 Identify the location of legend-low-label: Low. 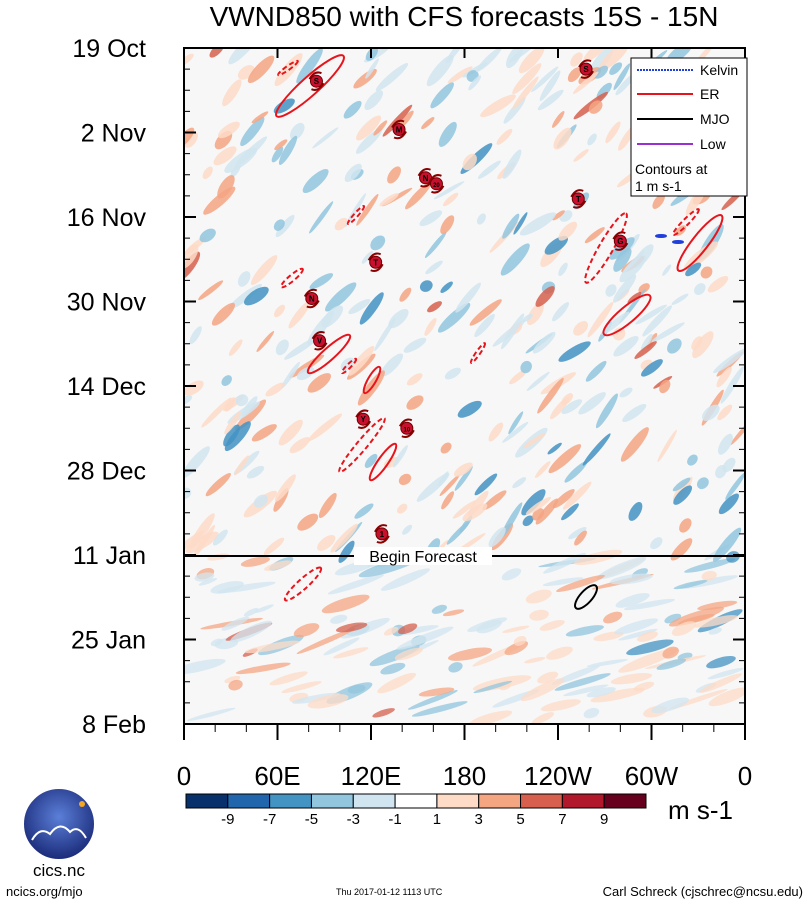
(713, 144).